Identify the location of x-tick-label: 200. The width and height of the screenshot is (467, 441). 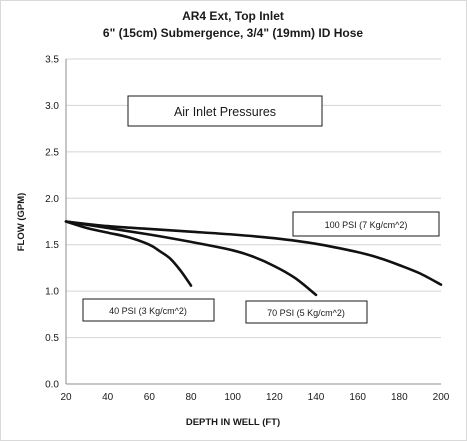
(441, 397).